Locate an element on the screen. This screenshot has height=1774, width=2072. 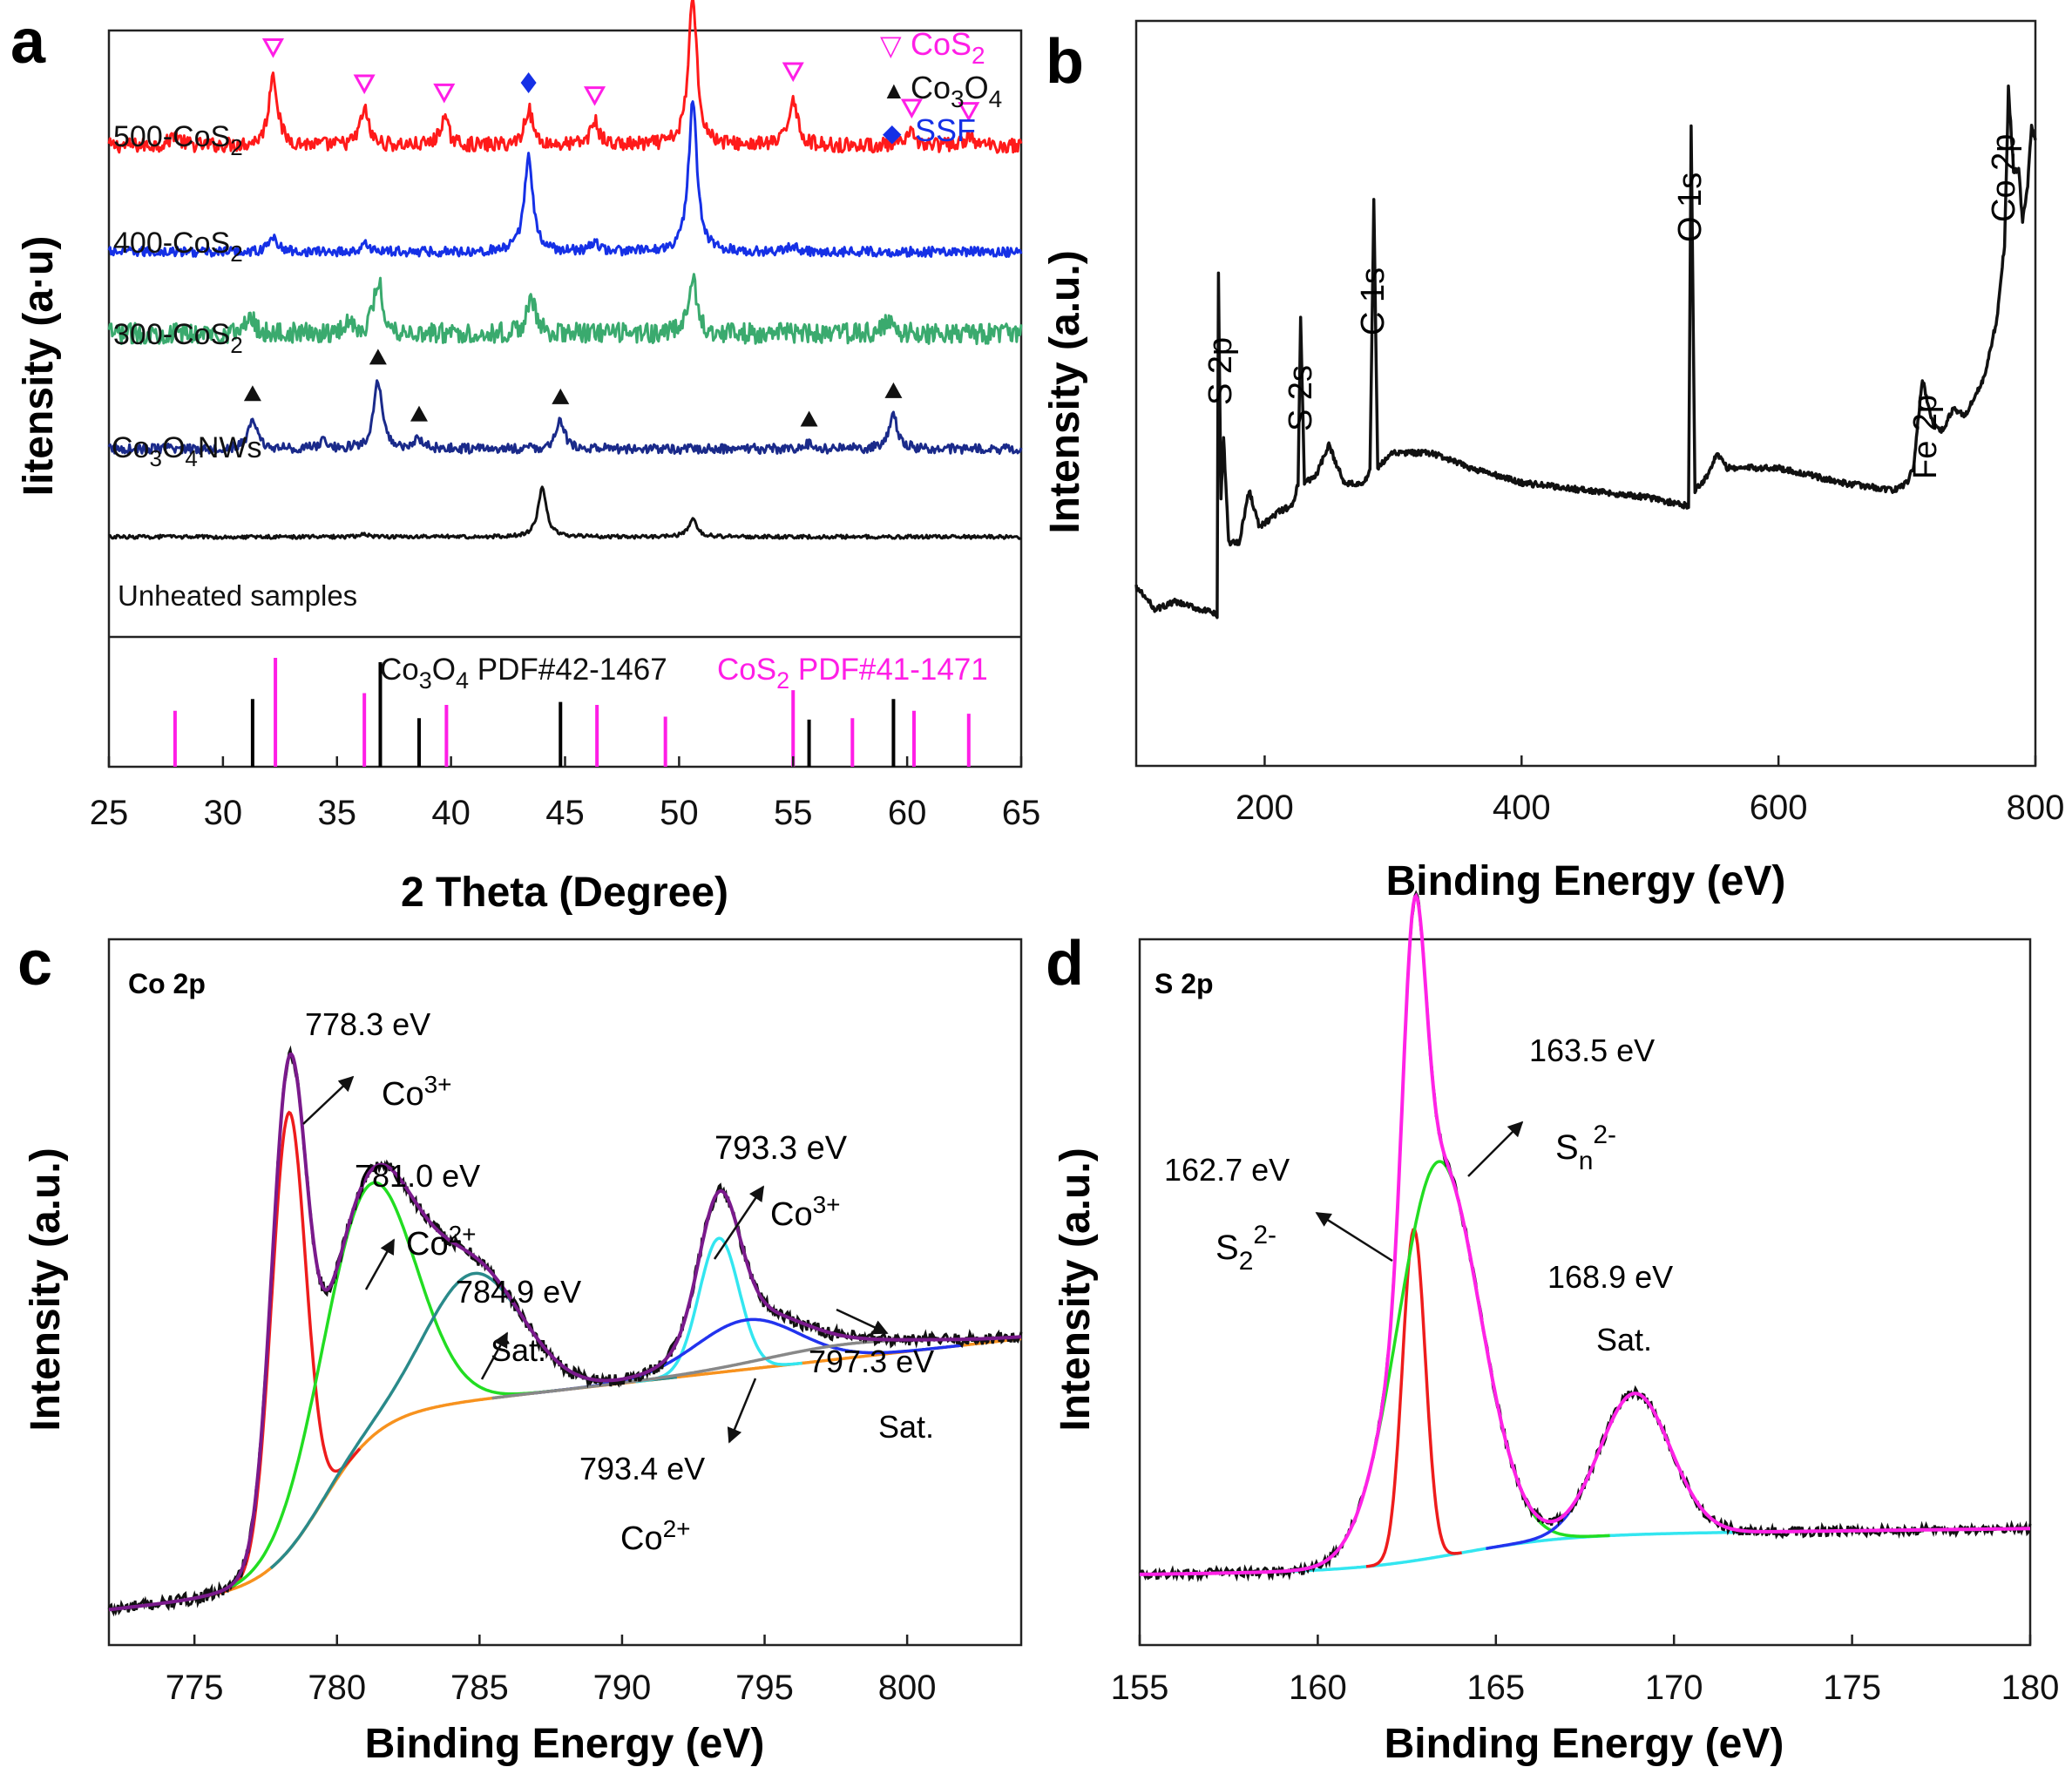
c-label-778-energy: 778.3 eV is located at coordinates (368, 1024).